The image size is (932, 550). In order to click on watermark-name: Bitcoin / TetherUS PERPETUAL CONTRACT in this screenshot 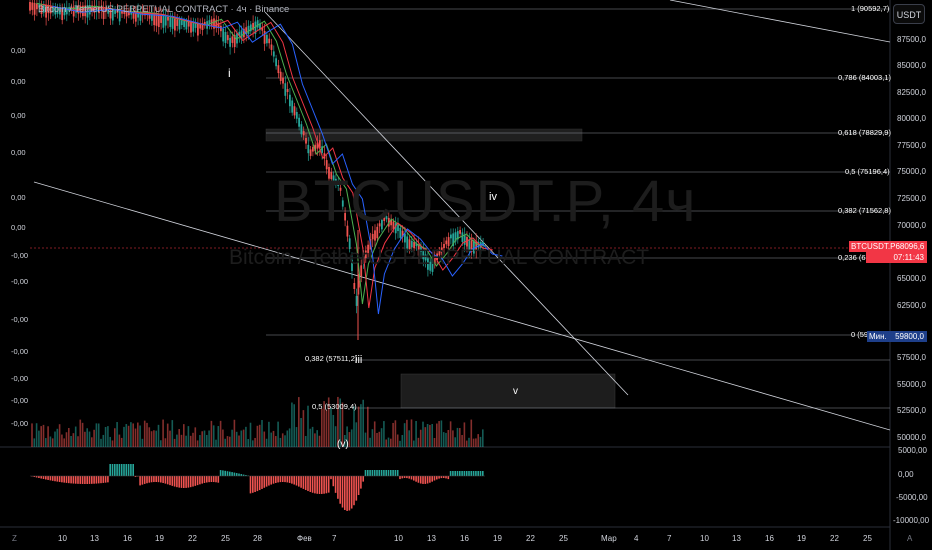, I will do `click(439, 257)`.